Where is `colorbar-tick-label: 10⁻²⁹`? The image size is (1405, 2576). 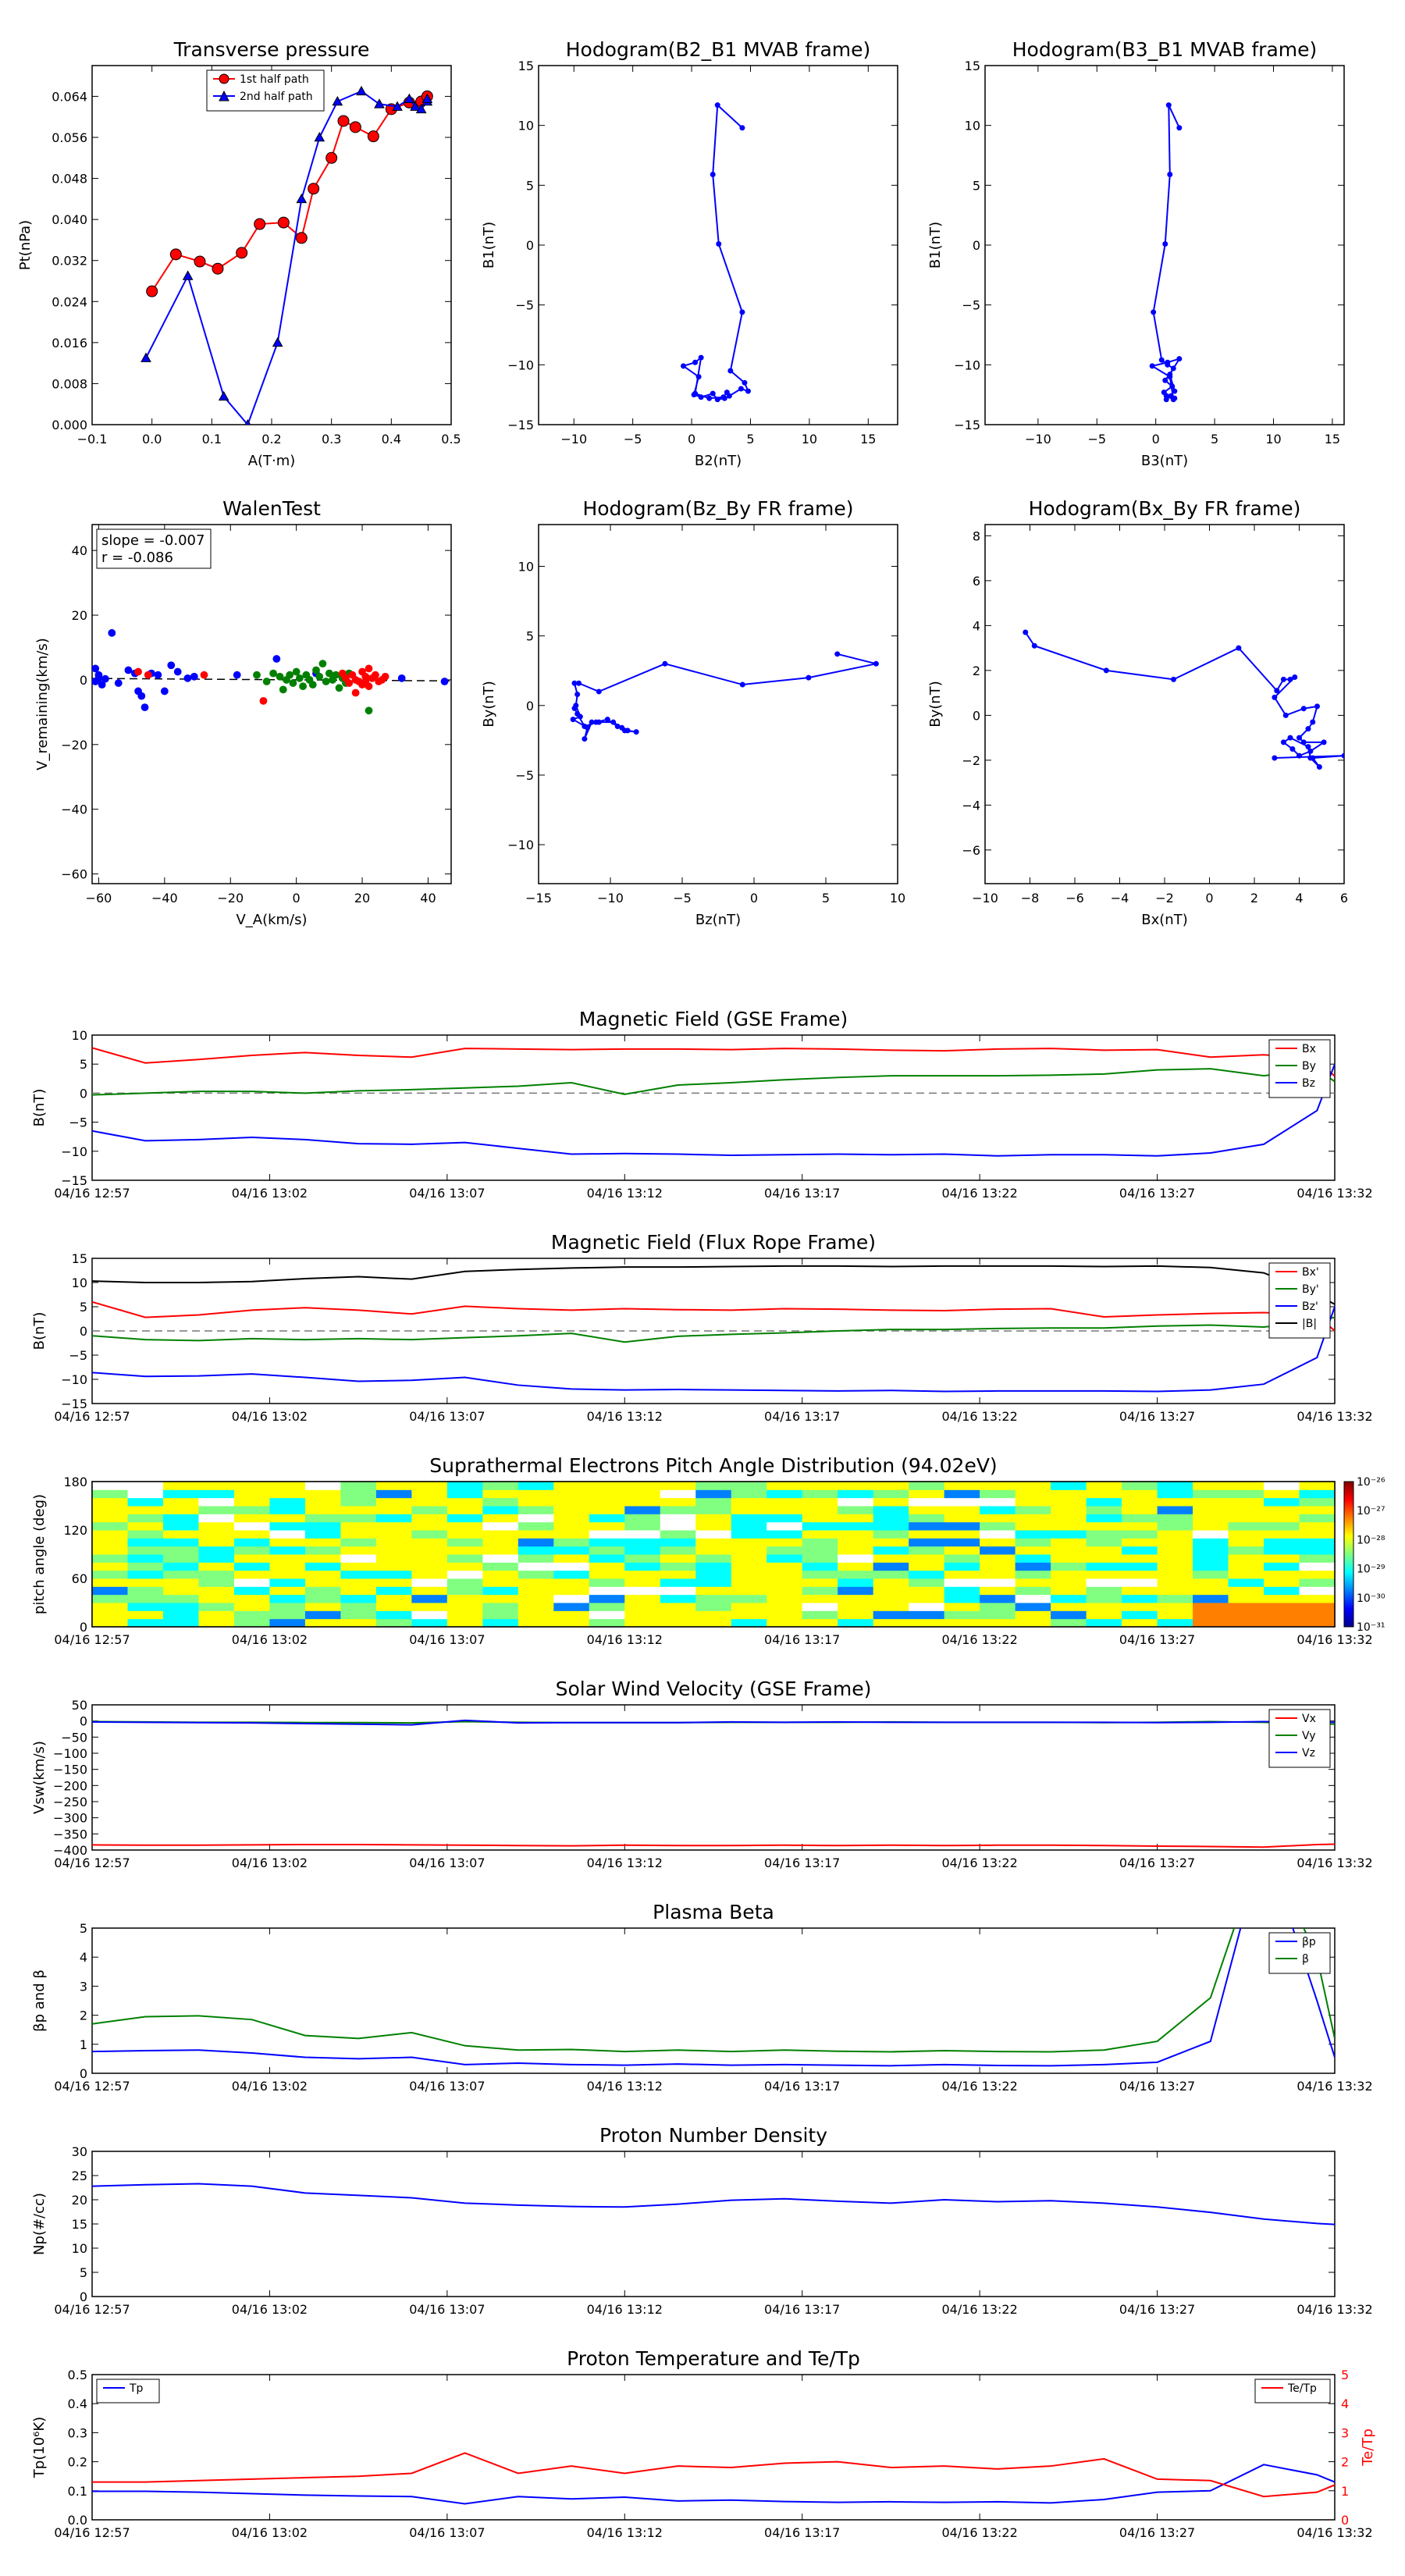
colorbar-tick-label: 10⁻²⁹ is located at coordinates (1371, 1570).